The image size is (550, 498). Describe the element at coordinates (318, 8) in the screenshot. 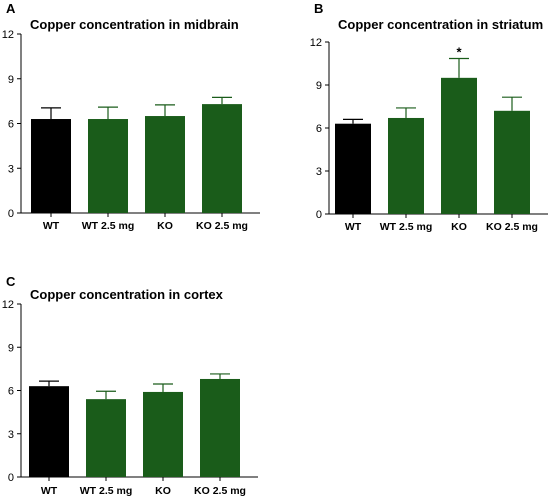

I see `panel-b-letter: B` at that location.